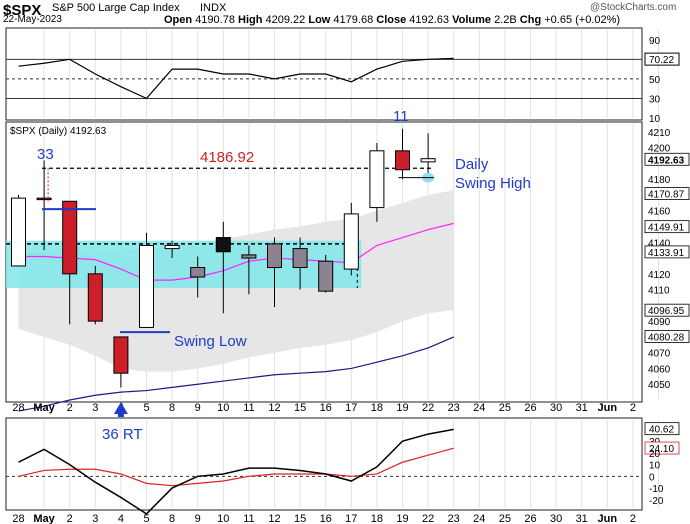  What do you see at coordinates (666, 228) in the screenshot?
I see `price-tick-label: 4149.91` at bounding box center [666, 228].